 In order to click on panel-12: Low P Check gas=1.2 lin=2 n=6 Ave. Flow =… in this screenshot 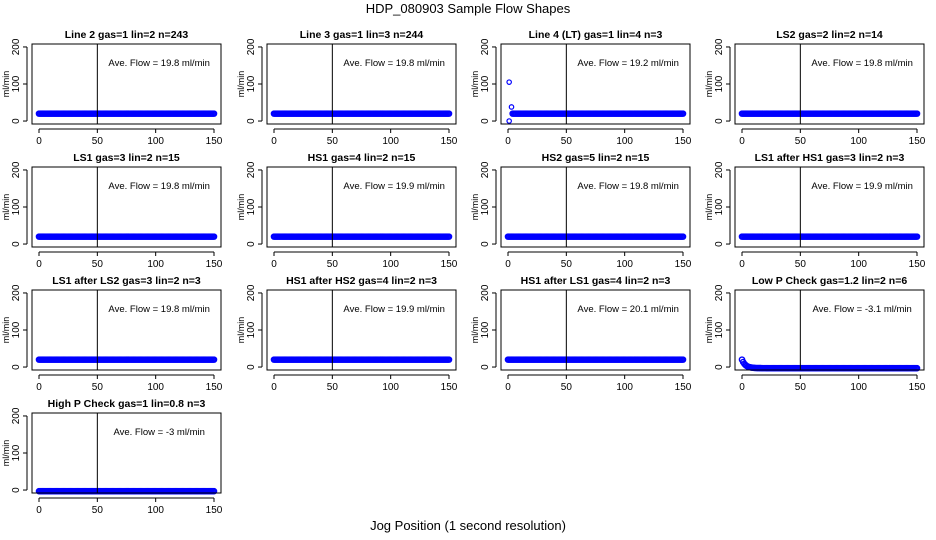, I will do `click(815, 334)`.